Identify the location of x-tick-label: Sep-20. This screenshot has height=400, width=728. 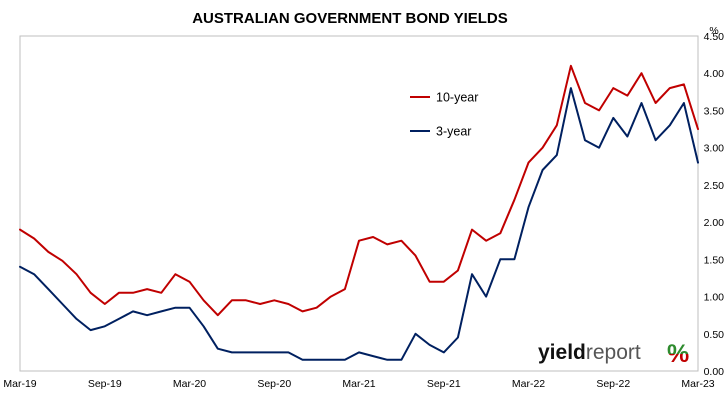
(274, 384).